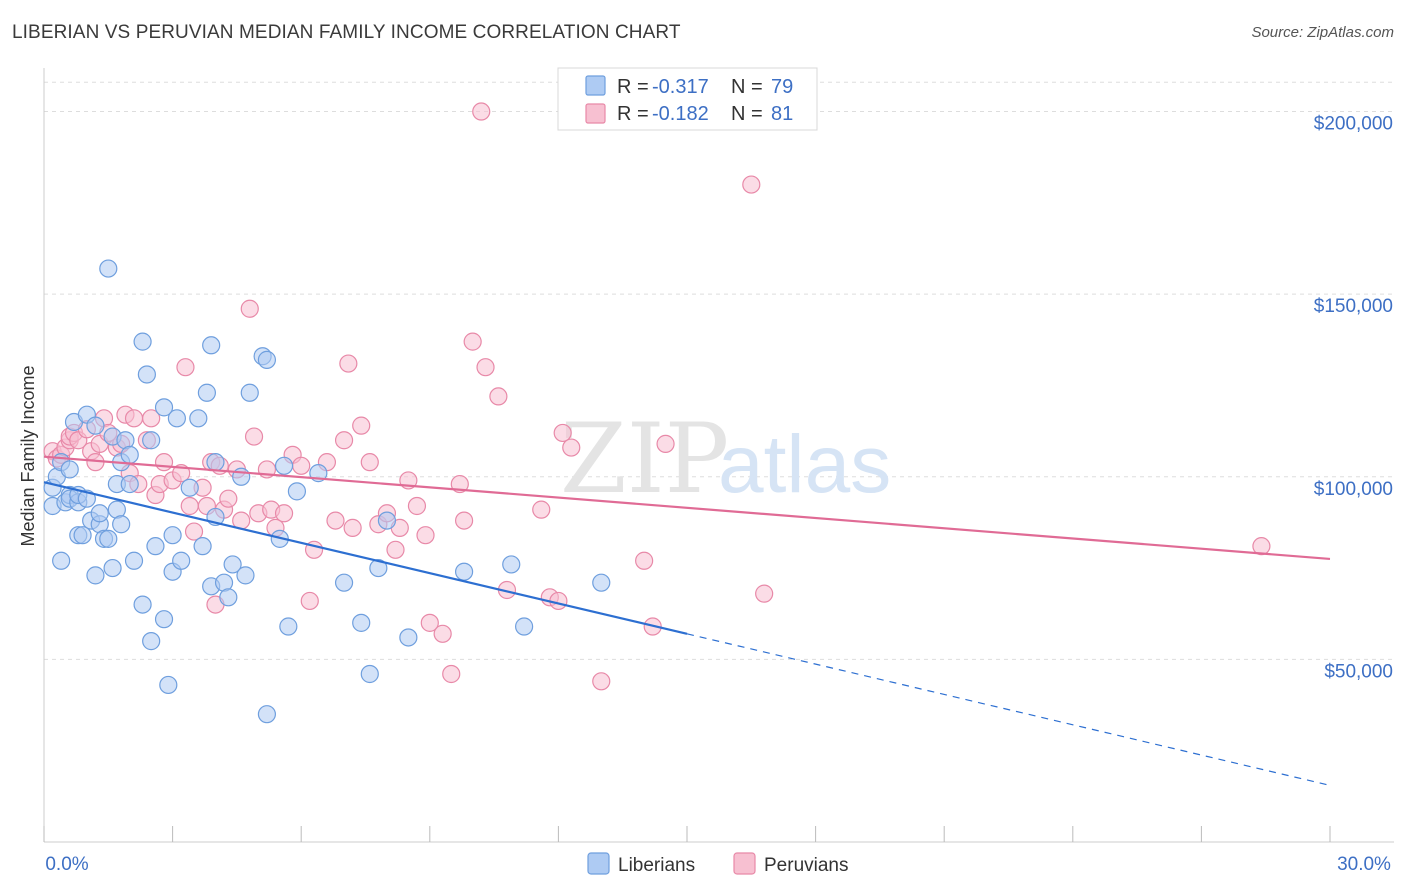  Describe the element at coordinates (1353, 306) in the screenshot. I see `y-tick-label: $150,000` at that location.